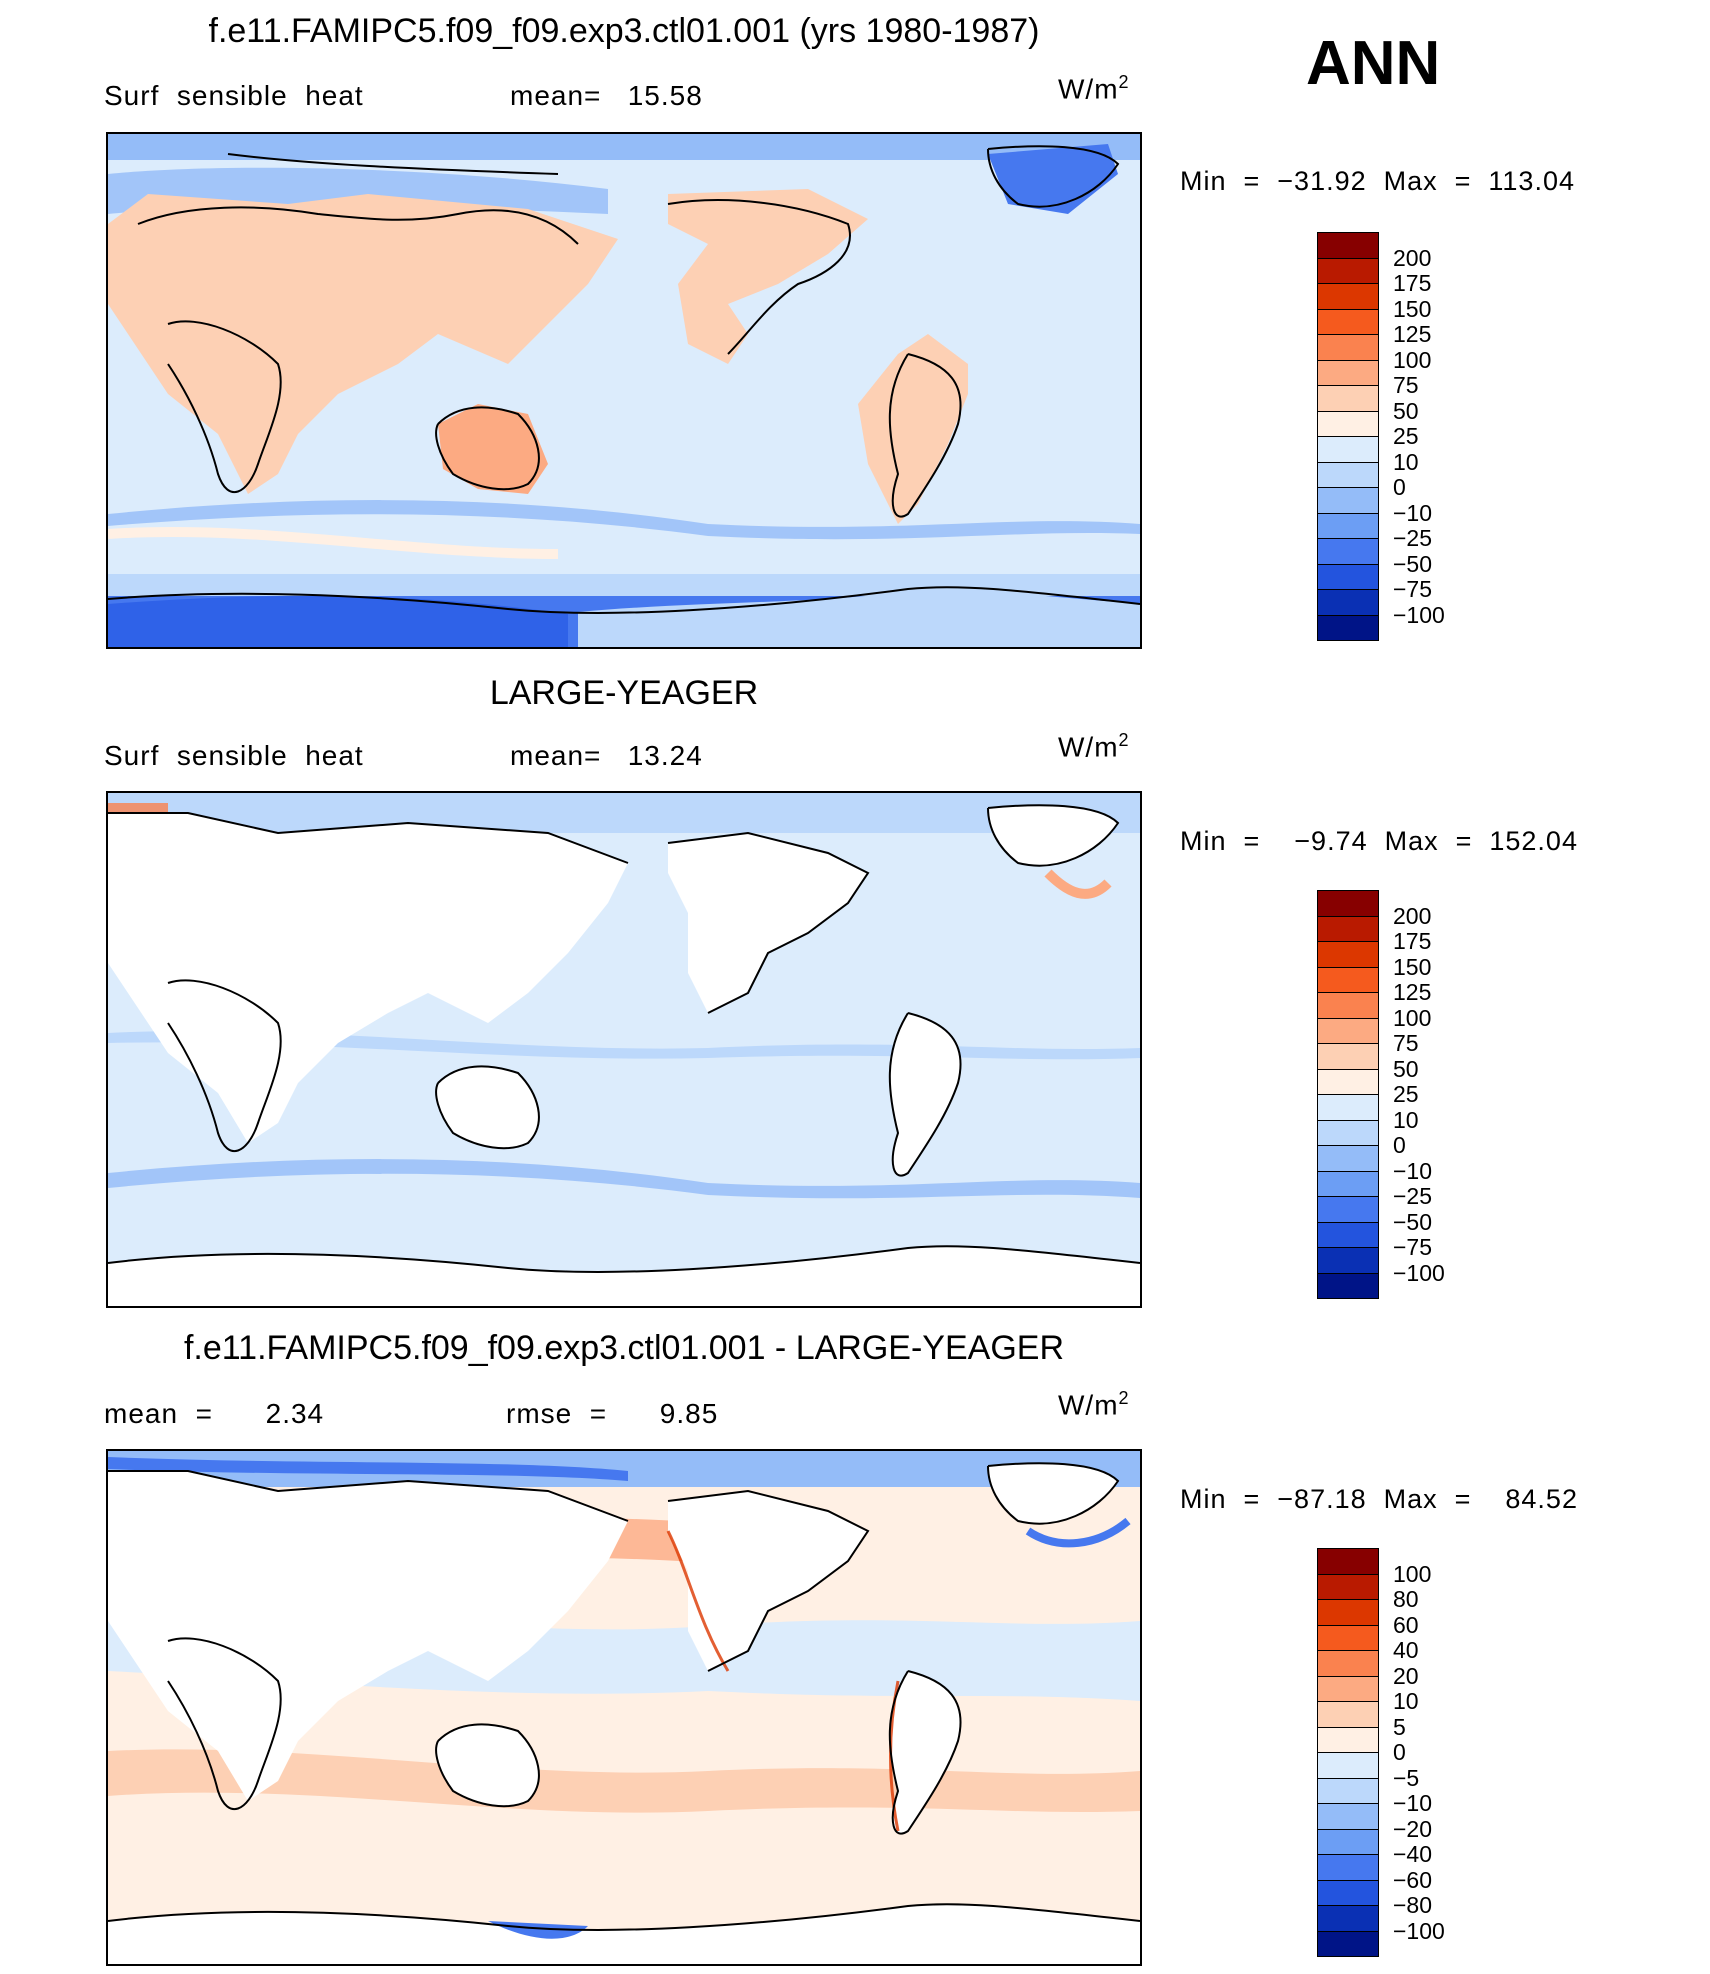  Describe the element at coordinates (1373, 63) in the screenshot. I see `season-label: ANN` at that location.